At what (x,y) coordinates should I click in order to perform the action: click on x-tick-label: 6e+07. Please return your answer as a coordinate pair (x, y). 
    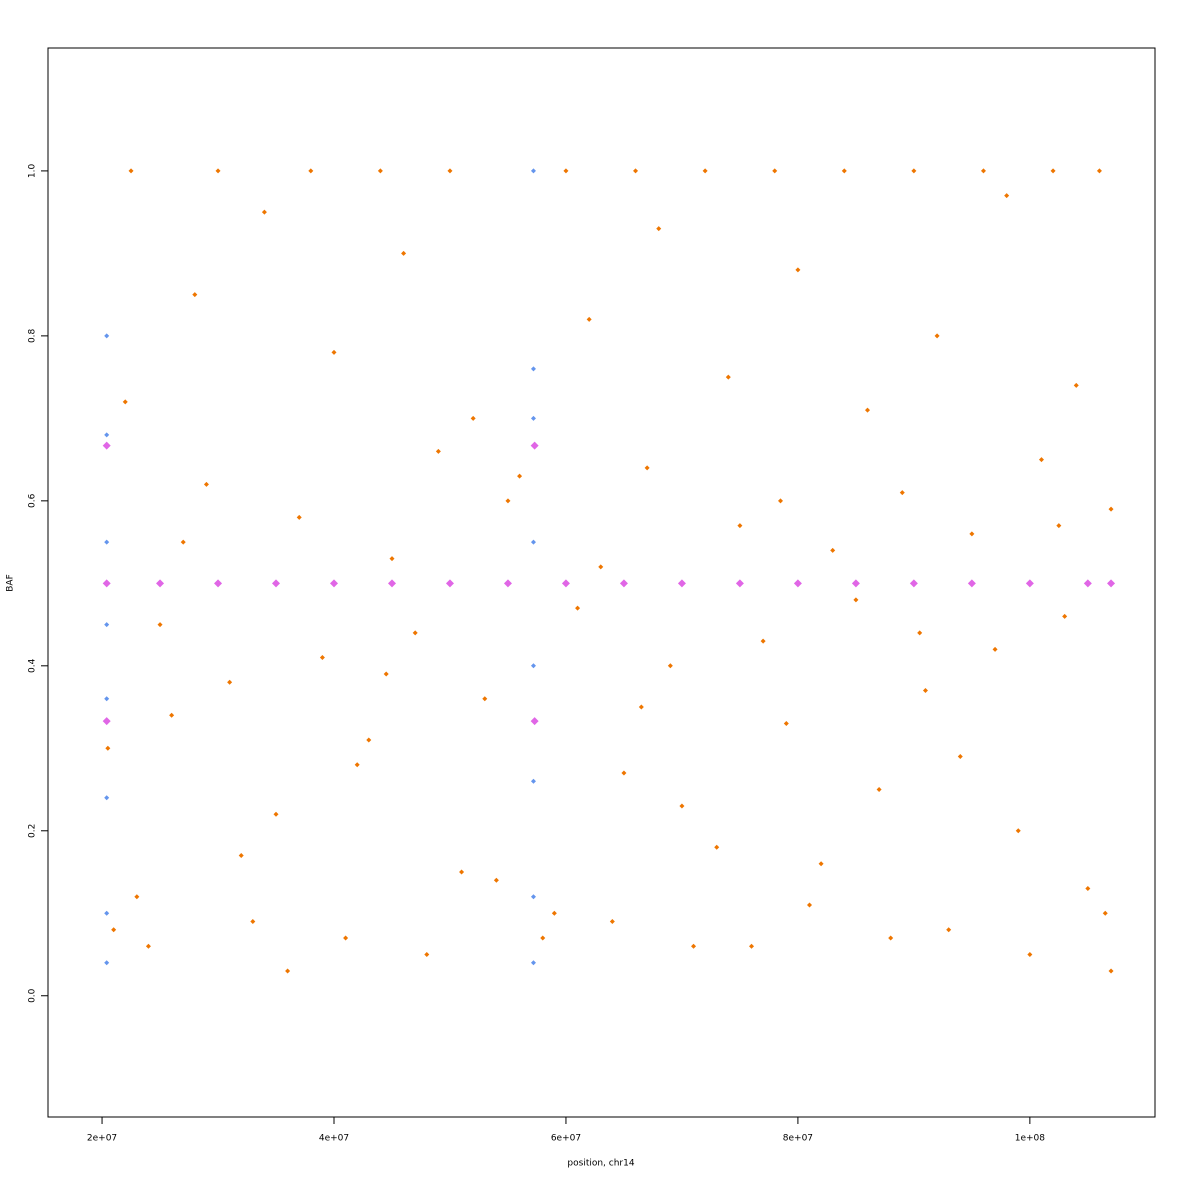
    Looking at the image, I should click on (566, 1139).